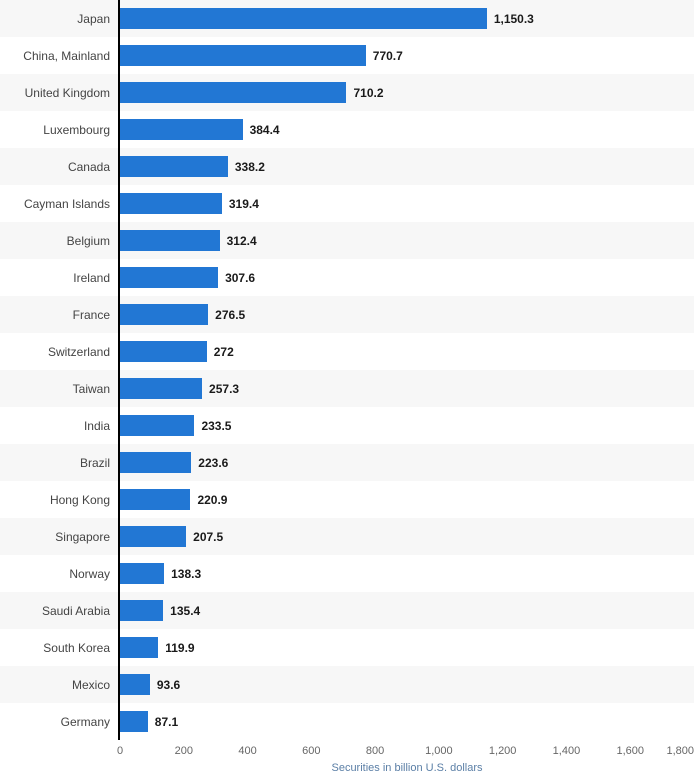  I want to click on bar-row: Japan 1,150.3, so click(347, 18).